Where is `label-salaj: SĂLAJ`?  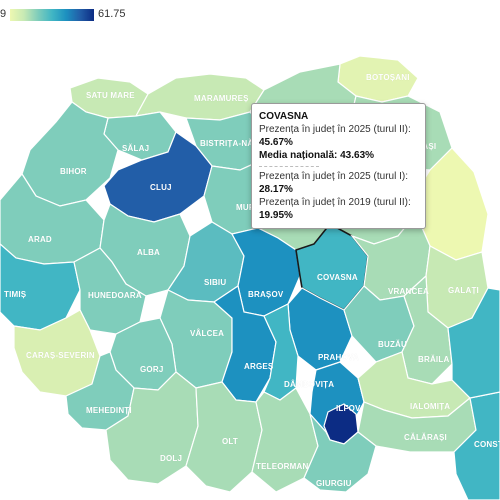
label-salaj: SĂLAJ is located at coordinates (135, 148).